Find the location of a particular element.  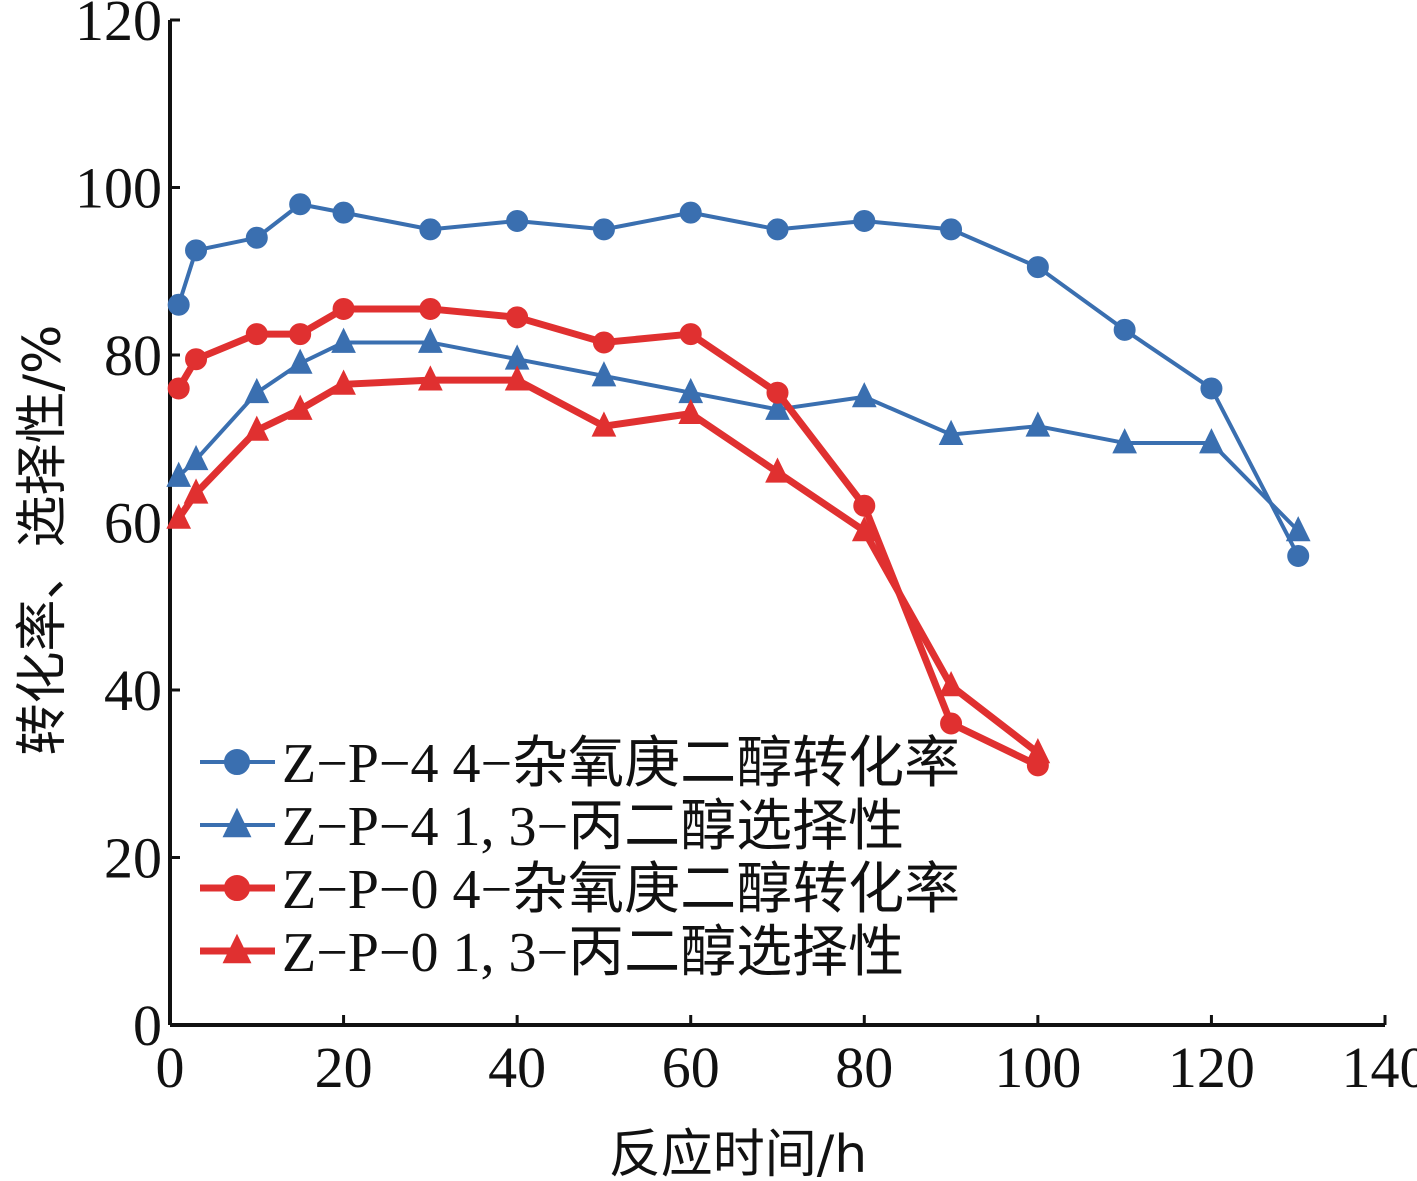

y-tick-label: 20 is located at coordinates (133, 858).